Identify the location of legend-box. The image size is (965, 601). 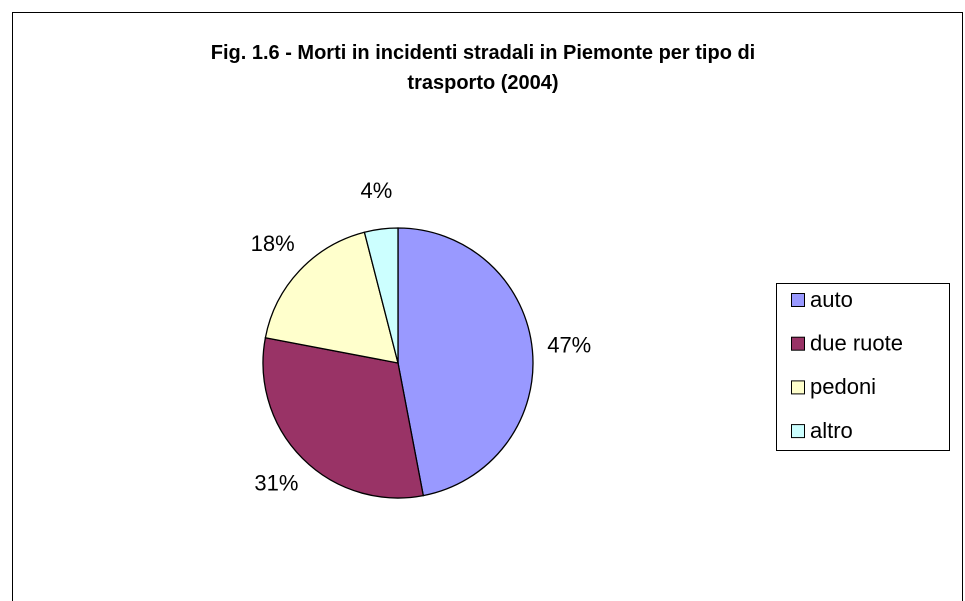
(863, 367).